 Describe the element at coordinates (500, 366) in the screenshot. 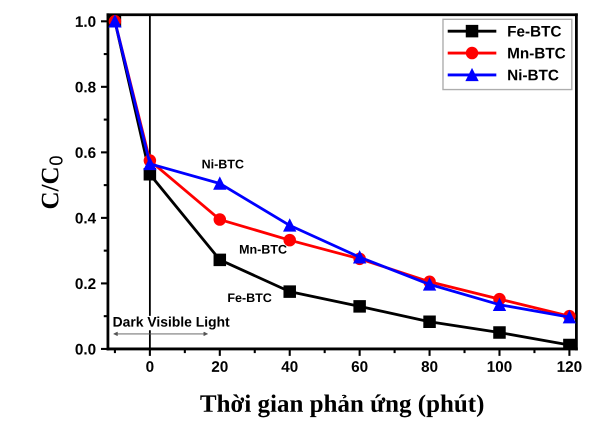

I see `x-tick-label: 100` at that location.